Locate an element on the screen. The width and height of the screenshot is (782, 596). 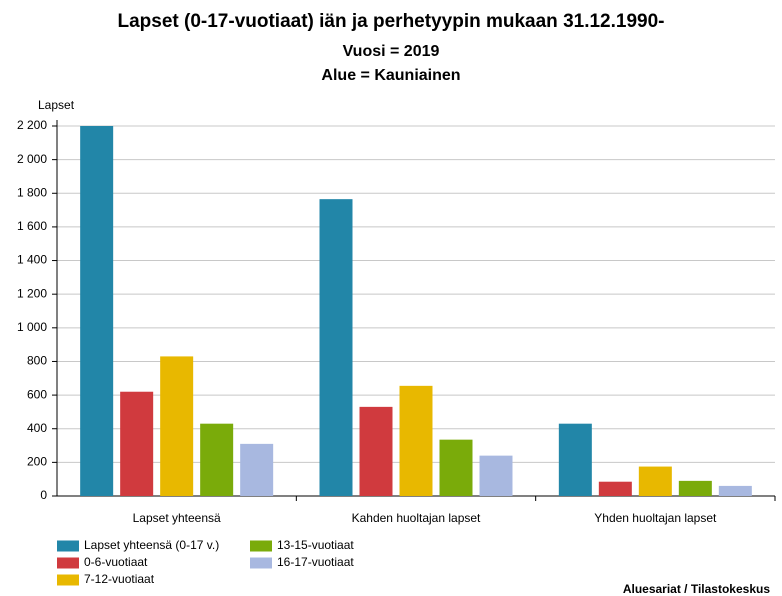
legend-label: Lapset yhteensä (0-17 v.) is located at coordinates (151, 545).